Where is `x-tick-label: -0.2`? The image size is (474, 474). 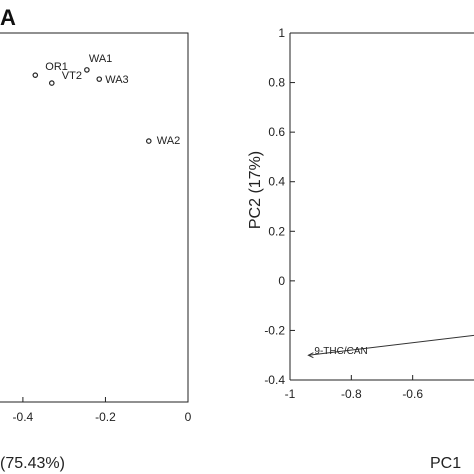 x-tick-label: -0.2 is located at coordinates (105, 417).